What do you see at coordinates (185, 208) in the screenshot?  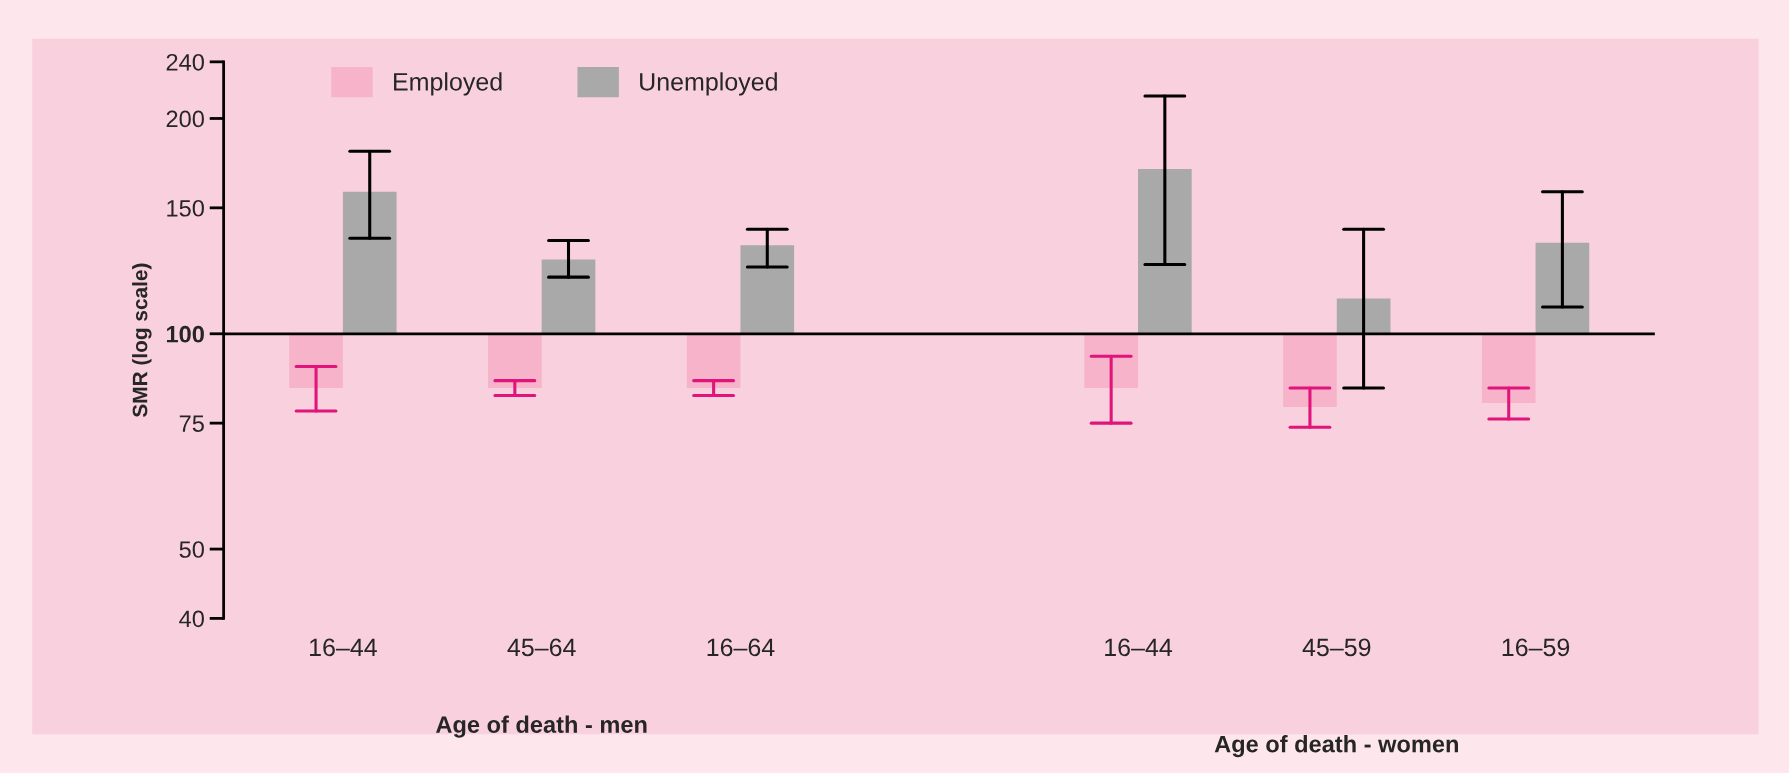 I see `y-tick-label: 150` at bounding box center [185, 208].